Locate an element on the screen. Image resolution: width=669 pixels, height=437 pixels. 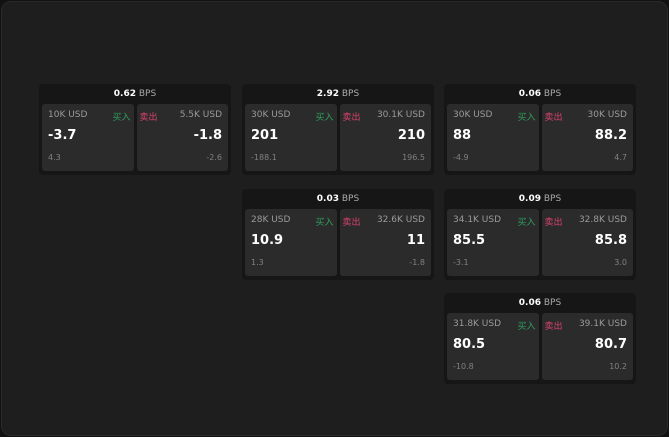
spread-value: 0.09 is located at coordinates (529, 199).